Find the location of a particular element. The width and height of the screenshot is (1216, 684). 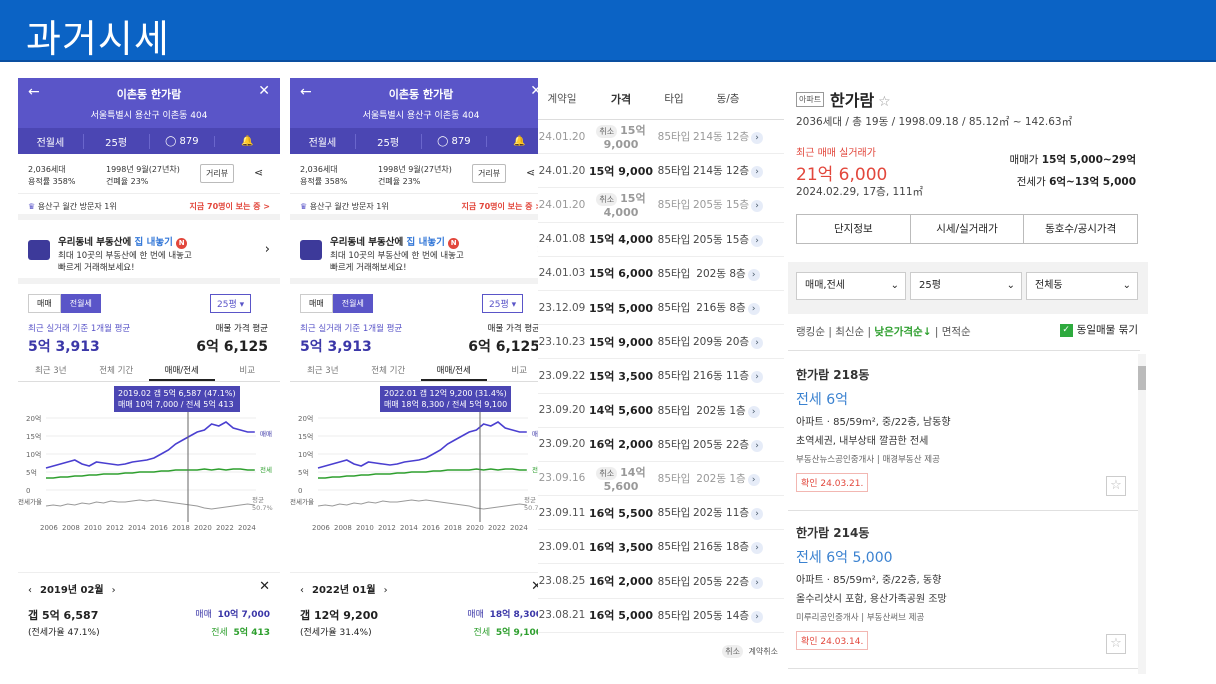

table-row: 23.10.23 15억 9,000 85타입 209동 20층 › is located at coordinates (661, 342).